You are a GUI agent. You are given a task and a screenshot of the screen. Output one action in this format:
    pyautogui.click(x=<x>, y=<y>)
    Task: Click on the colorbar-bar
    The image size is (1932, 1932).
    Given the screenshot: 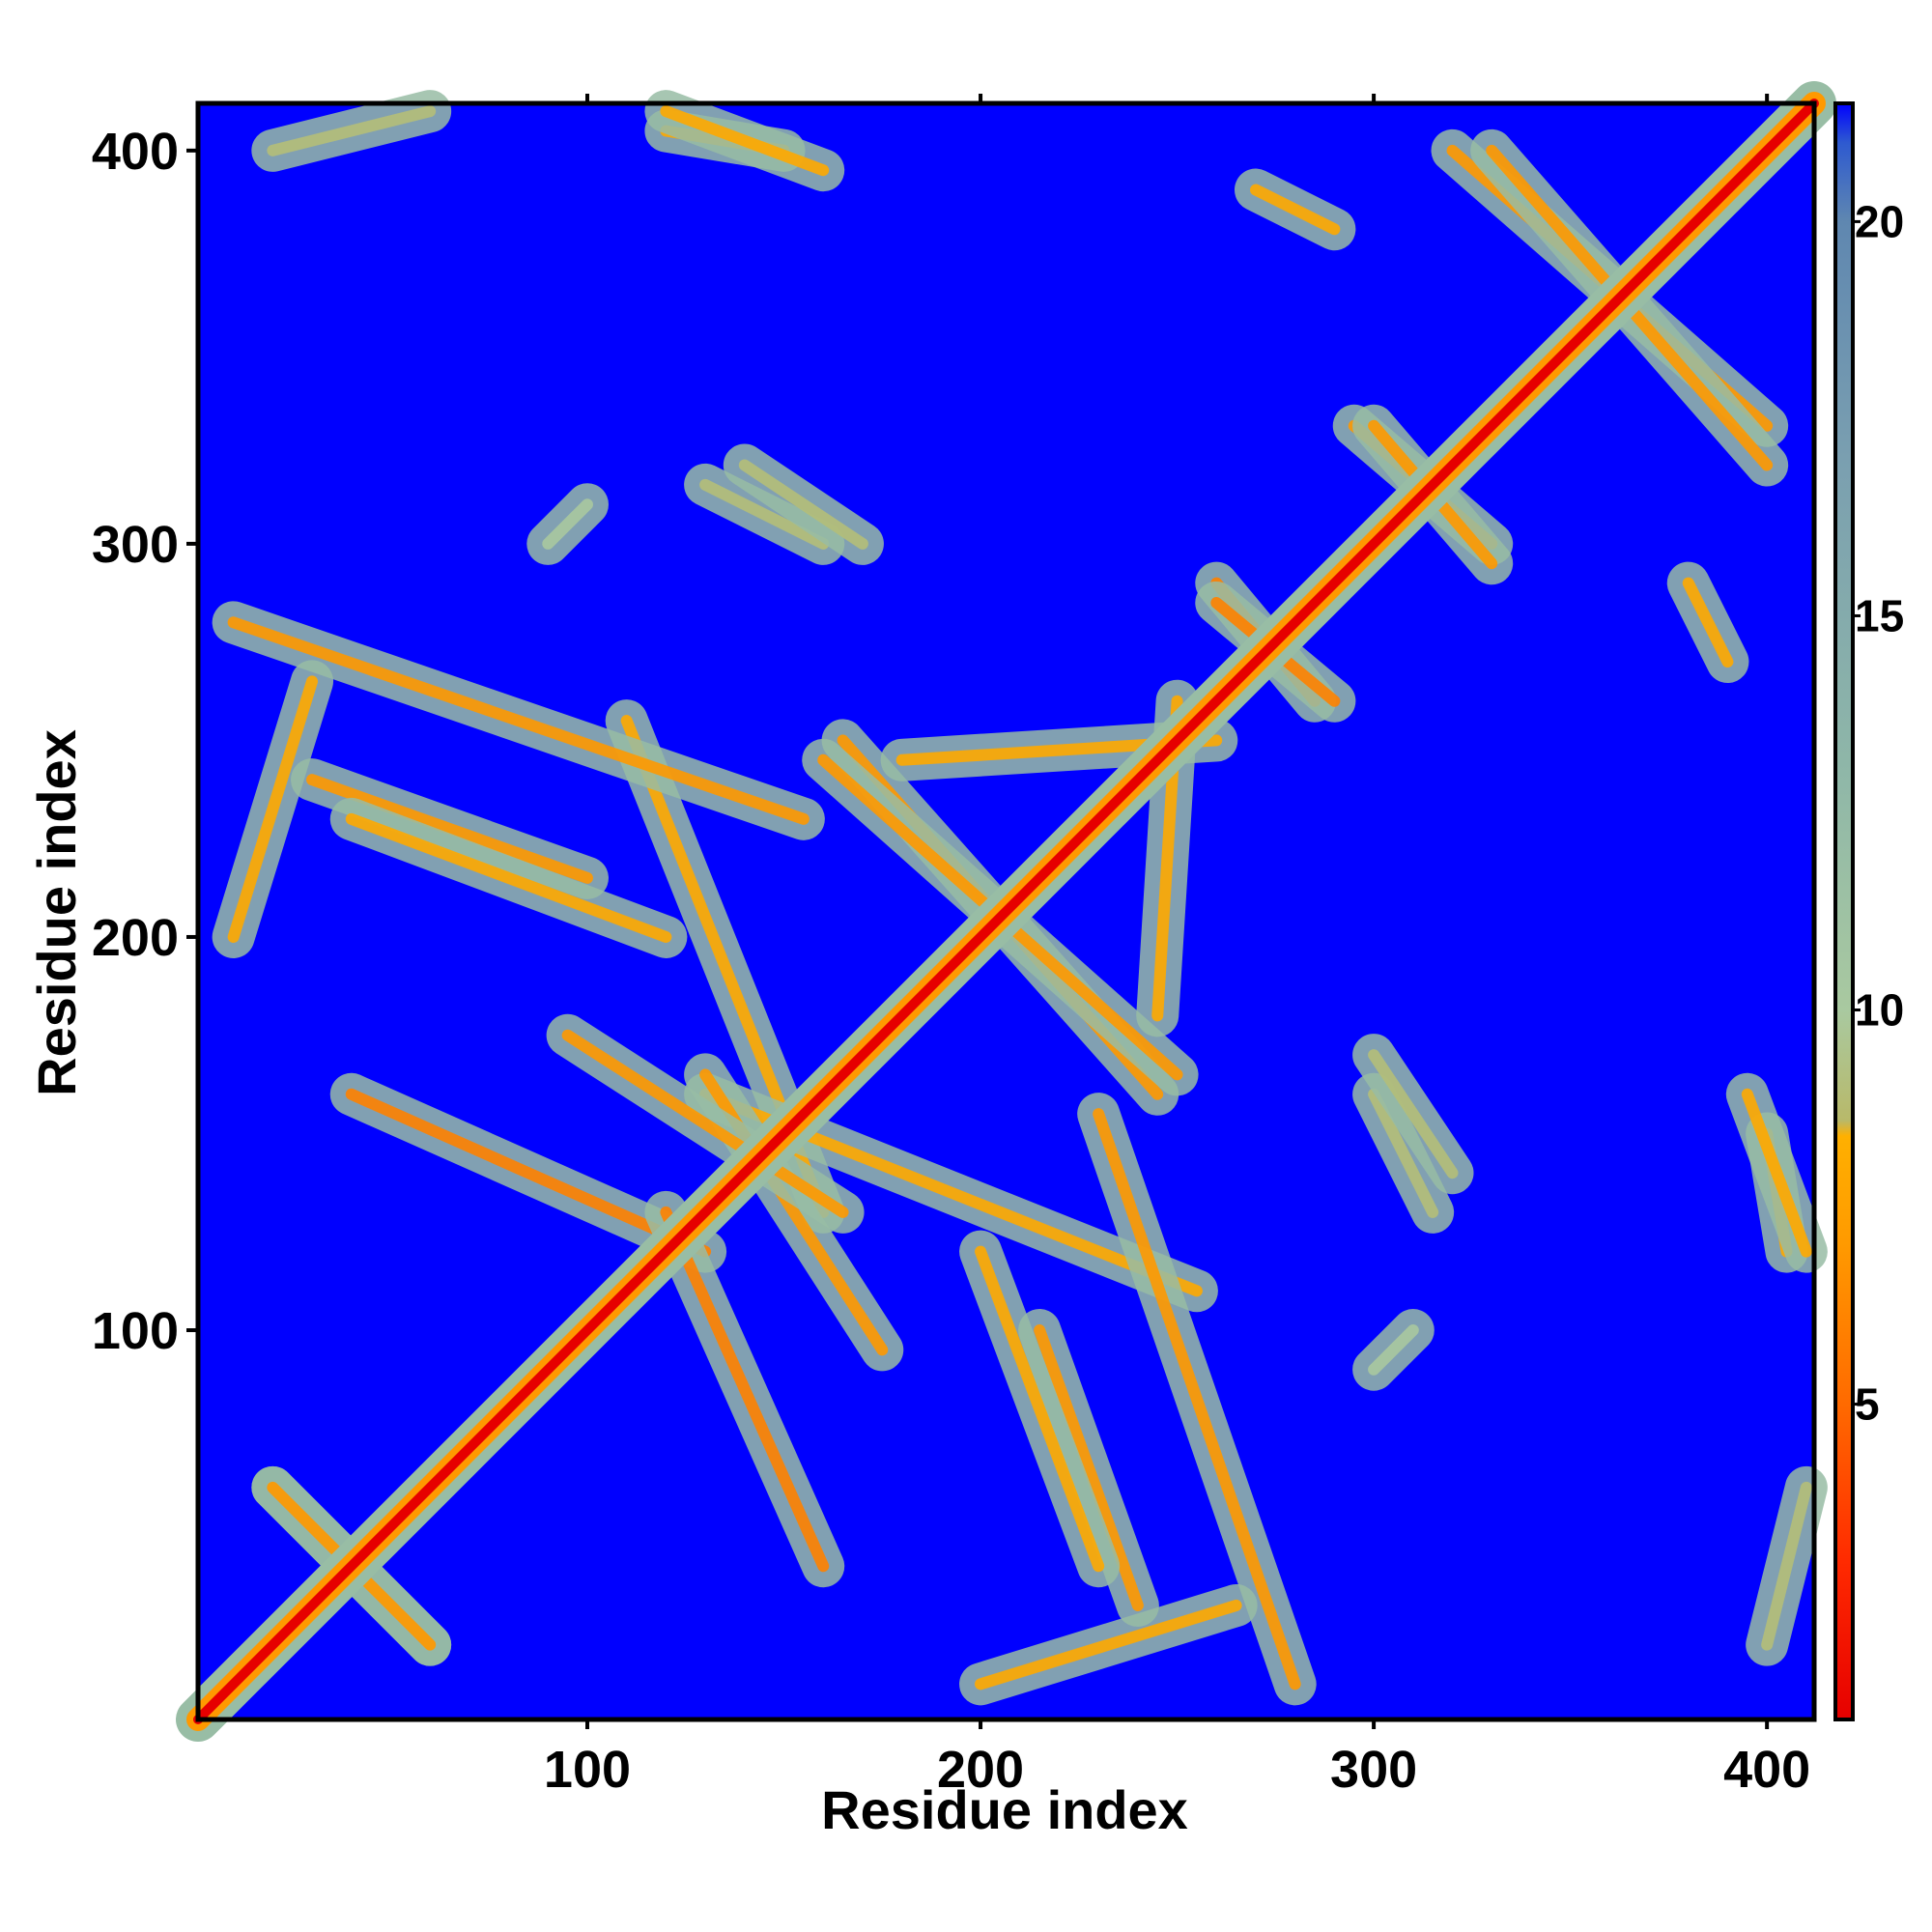 What is the action you would take?
    pyautogui.click(x=1844, y=911)
    